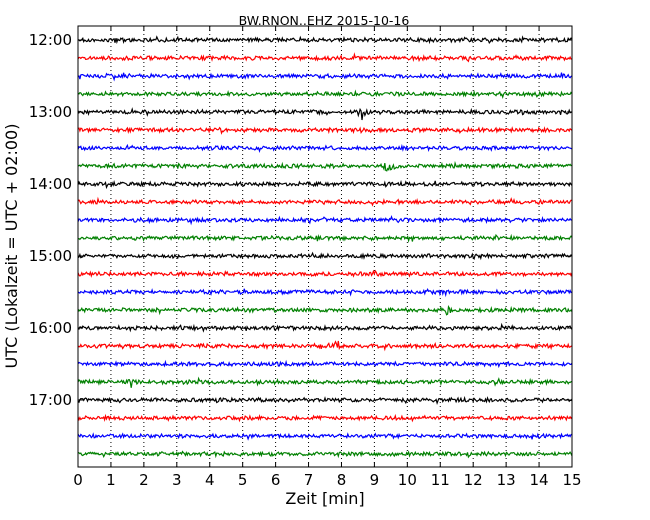 This screenshot has width=650, height=520. I want to click on x-tick-label: 11, so click(440, 480).